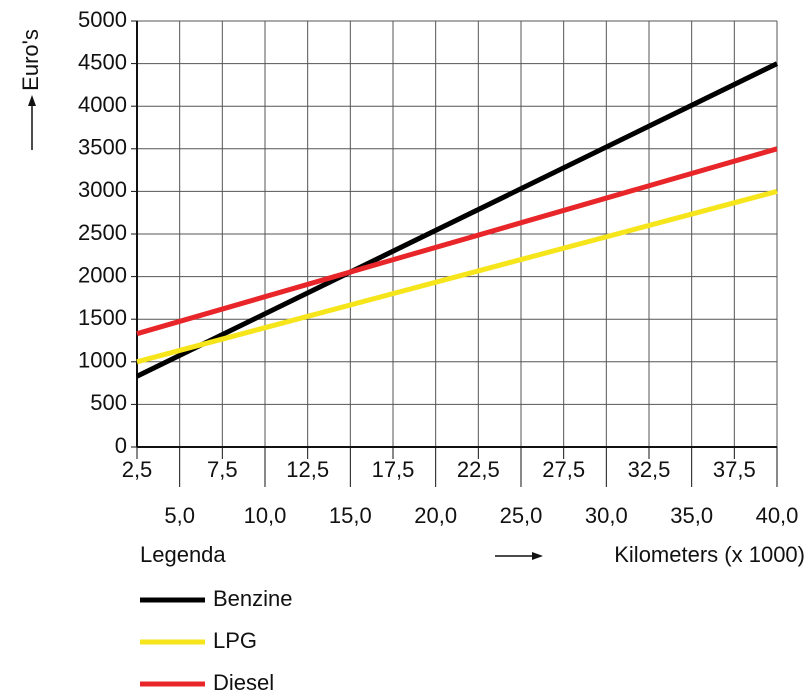 The image size is (809, 700). I want to click on y-axis-label: Euro's, so click(30, 89).